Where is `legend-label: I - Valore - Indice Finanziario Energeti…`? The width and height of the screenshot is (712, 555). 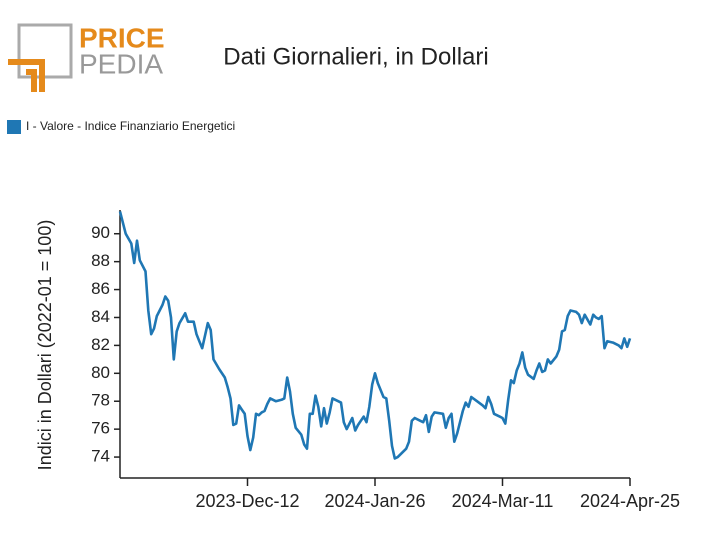
legend-label: I - Valore - Indice Finanziario Energeti… is located at coordinates (130, 126).